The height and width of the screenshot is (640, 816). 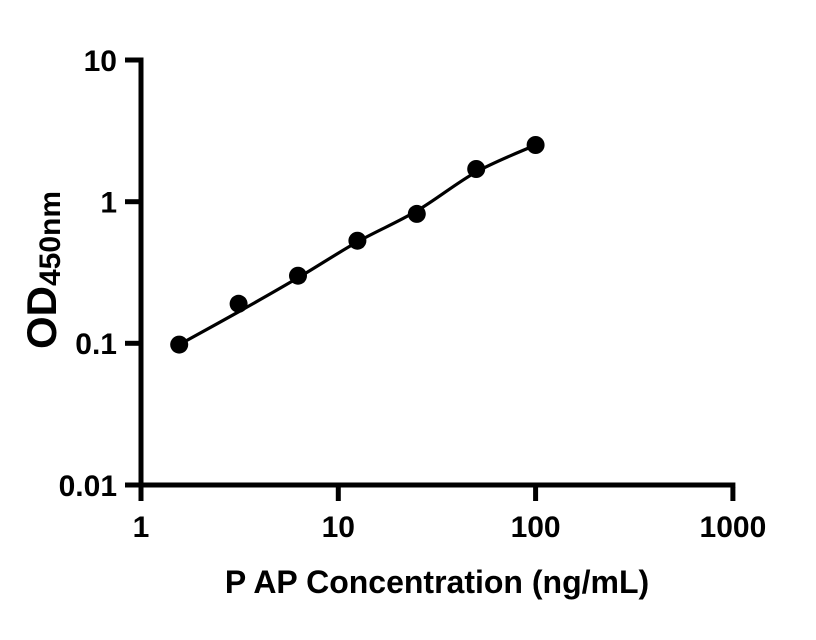 What do you see at coordinates (141, 527) in the screenshot?
I see `x-tick-label: 1` at bounding box center [141, 527].